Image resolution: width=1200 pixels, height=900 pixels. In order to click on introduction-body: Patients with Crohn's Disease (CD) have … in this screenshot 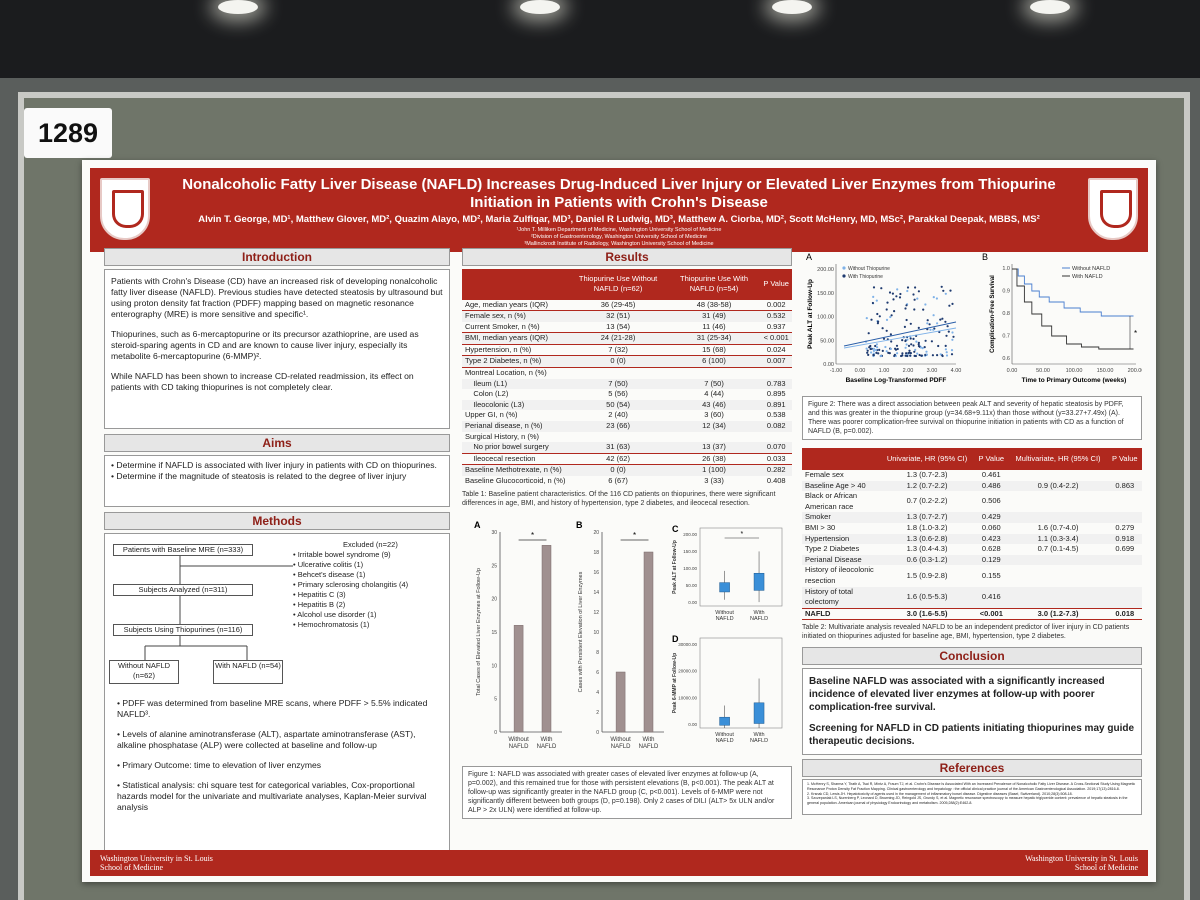, I will do `click(277, 349)`.